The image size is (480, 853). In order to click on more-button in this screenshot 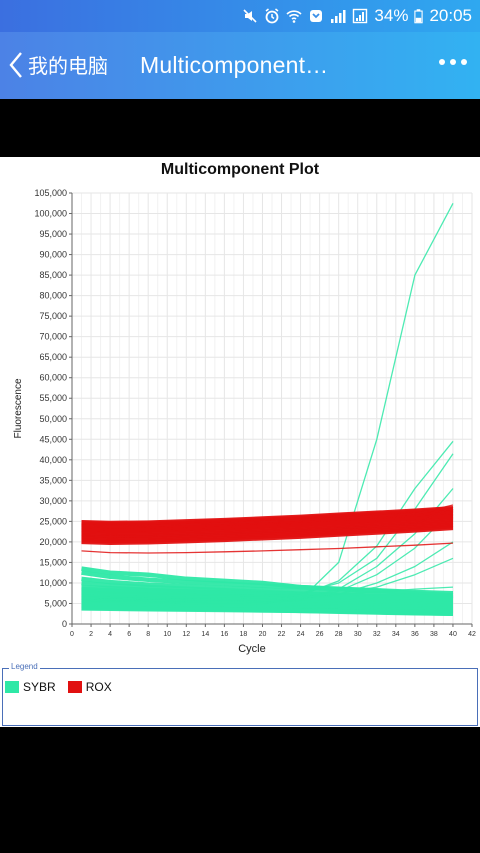, I will do `click(453, 63)`.